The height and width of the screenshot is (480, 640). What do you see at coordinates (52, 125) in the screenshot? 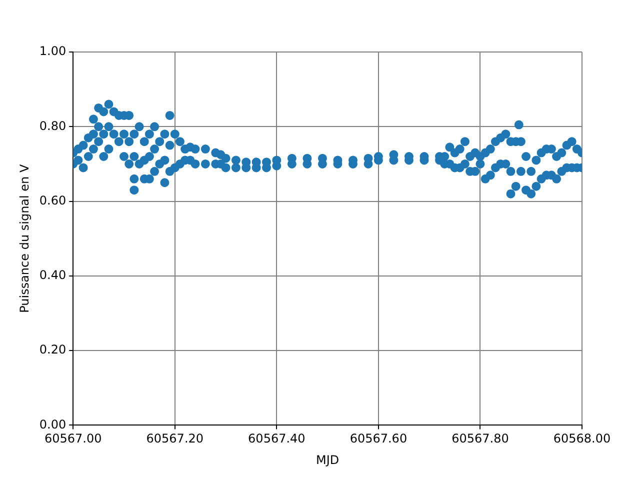
I see `y-tick-label: 0.80` at bounding box center [52, 125].